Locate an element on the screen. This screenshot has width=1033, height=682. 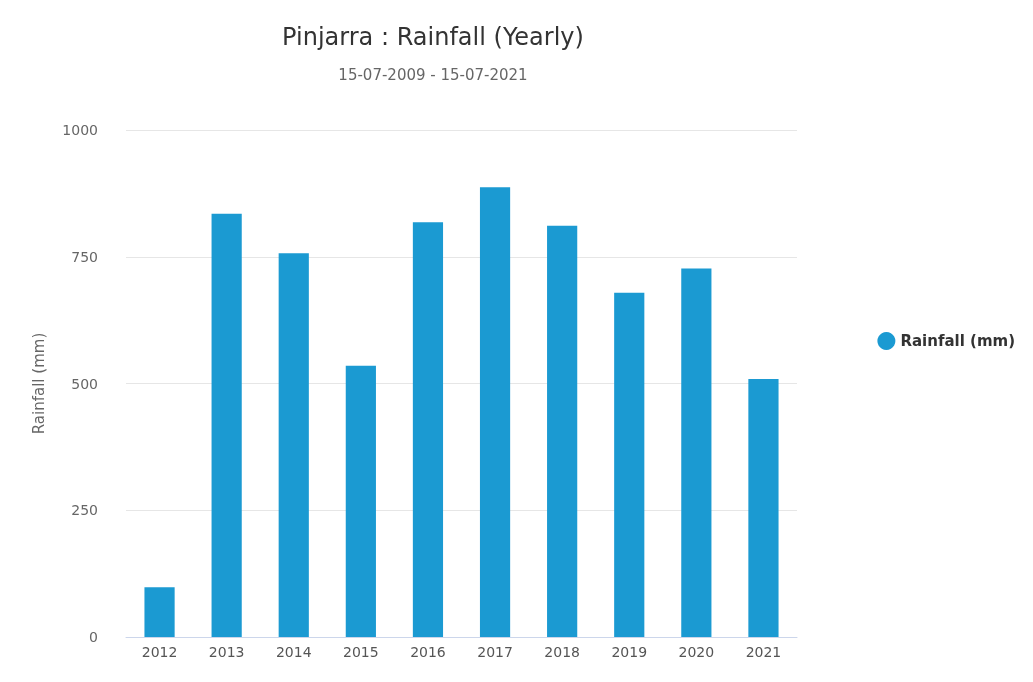
y-tick-label: 1000 is located at coordinates (80, 130).